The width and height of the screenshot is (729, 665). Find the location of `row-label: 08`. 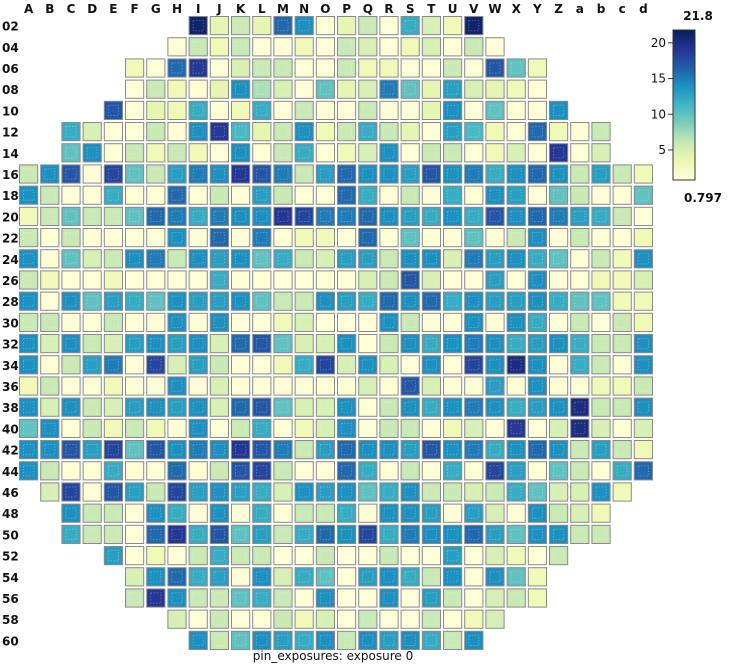

row-label: 08 is located at coordinates (10, 90).